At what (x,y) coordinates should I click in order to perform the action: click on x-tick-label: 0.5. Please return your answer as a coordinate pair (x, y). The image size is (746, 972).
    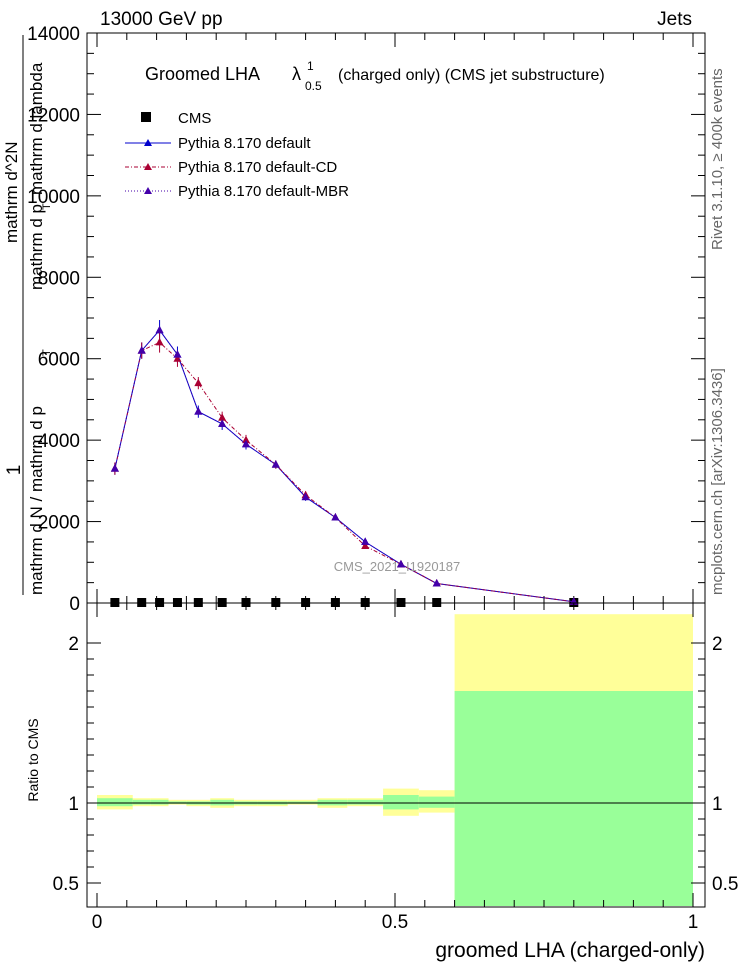
    Looking at the image, I should click on (395, 922).